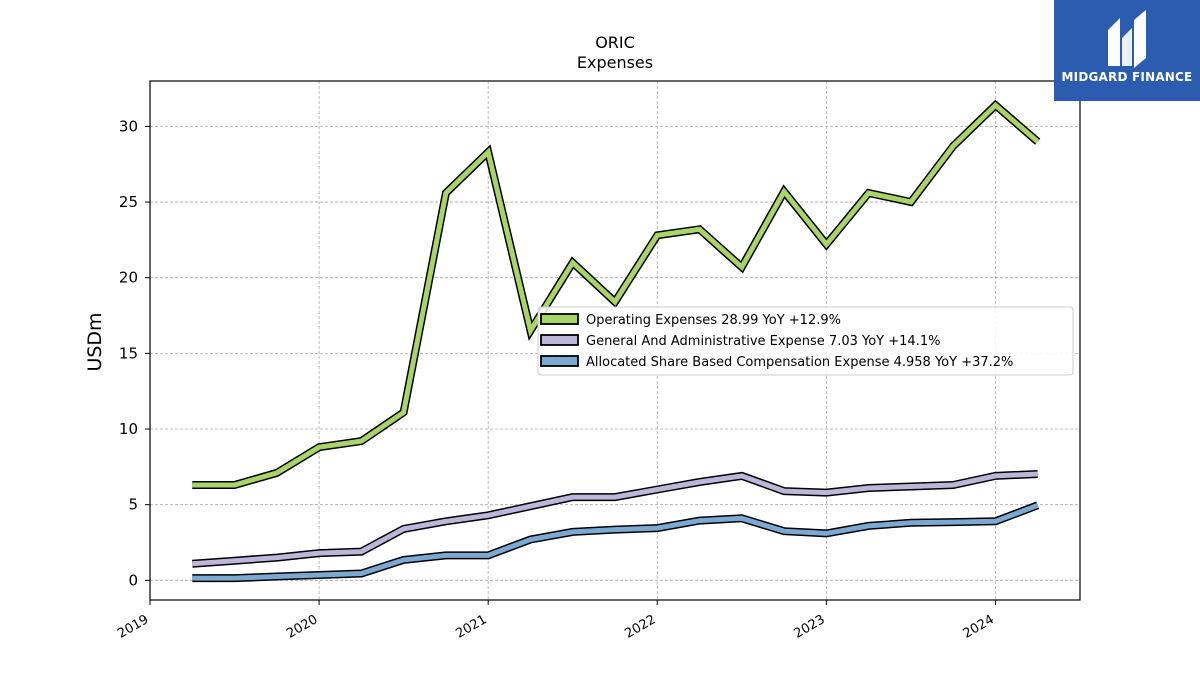 The height and width of the screenshot is (675, 1200). What do you see at coordinates (133, 580) in the screenshot?
I see `y-tick-label: 0` at bounding box center [133, 580].